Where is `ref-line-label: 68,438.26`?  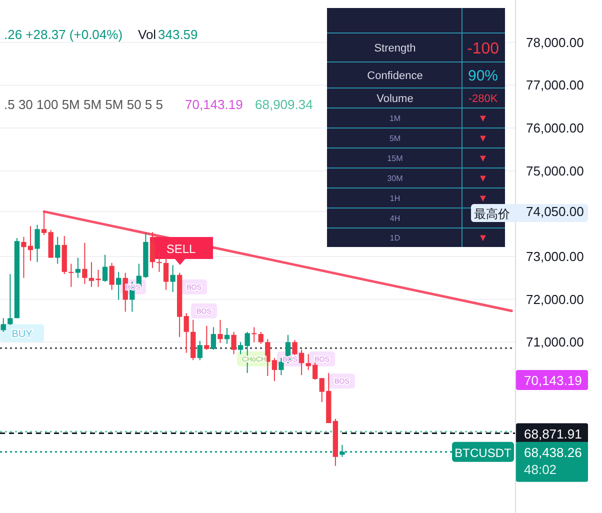
ref-line-label: 68,438.26 is located at coordinates (553, 452).